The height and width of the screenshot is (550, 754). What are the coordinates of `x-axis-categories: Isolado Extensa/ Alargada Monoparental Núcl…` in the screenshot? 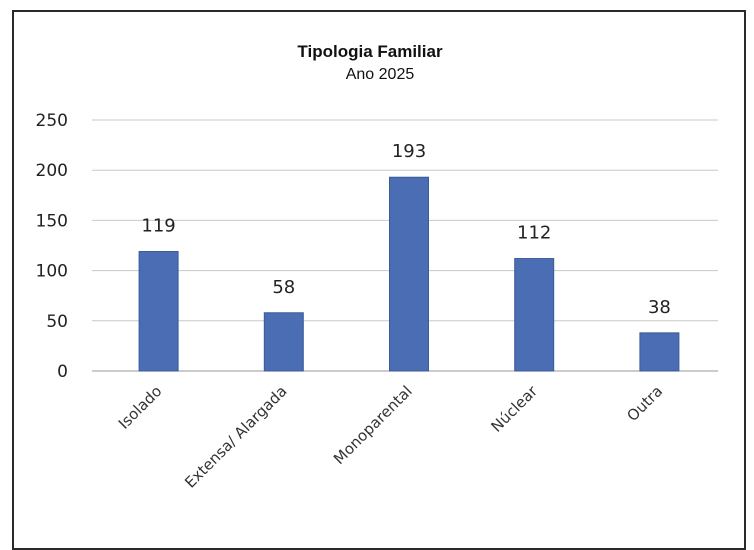 It's located at (390, 437).